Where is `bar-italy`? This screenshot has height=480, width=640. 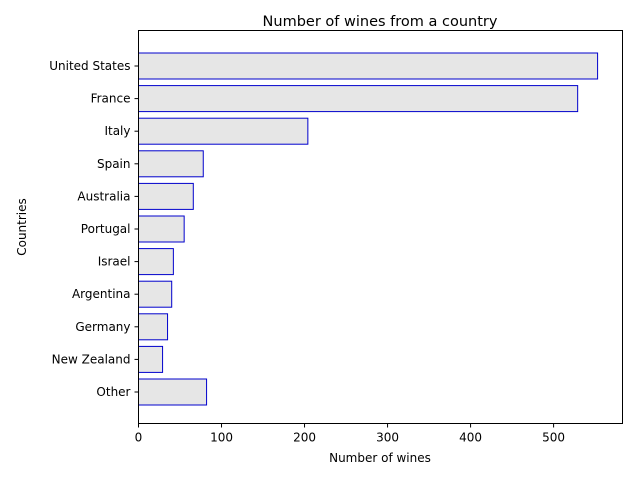 bar-italy is located at coordinates (223, 131).